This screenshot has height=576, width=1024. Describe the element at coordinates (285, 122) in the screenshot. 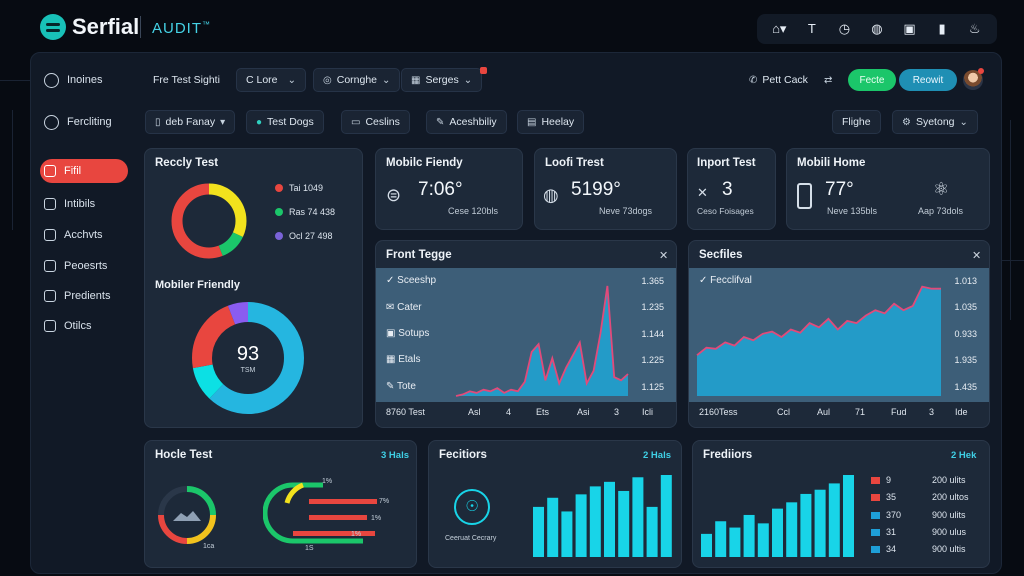

I see `tab-test-dogs: ● Test Dogs` at that location.